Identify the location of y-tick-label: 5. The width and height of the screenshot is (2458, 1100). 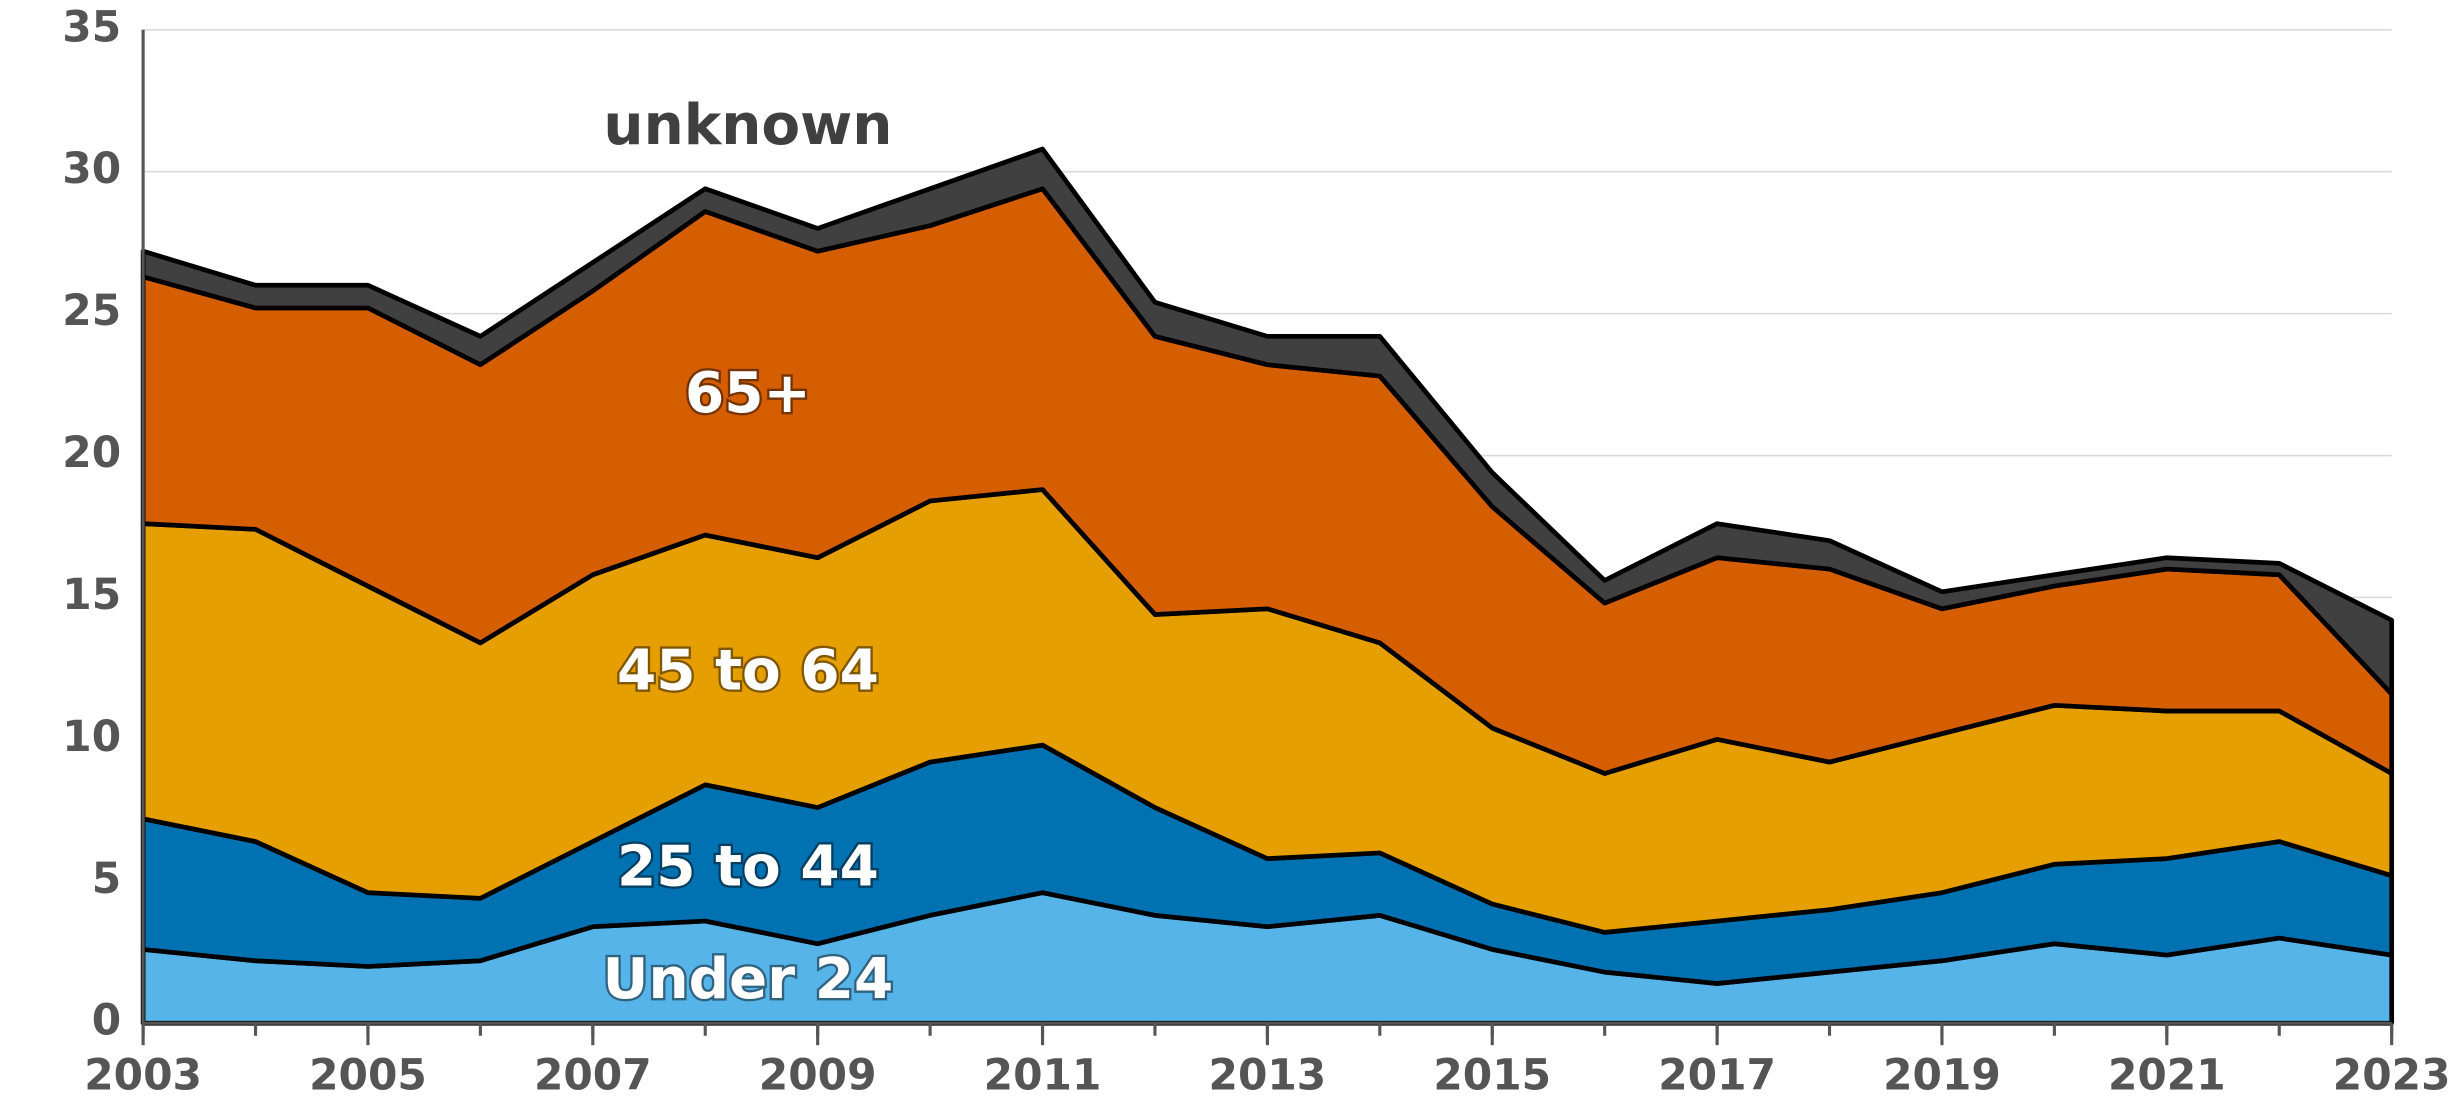
(106, 878).